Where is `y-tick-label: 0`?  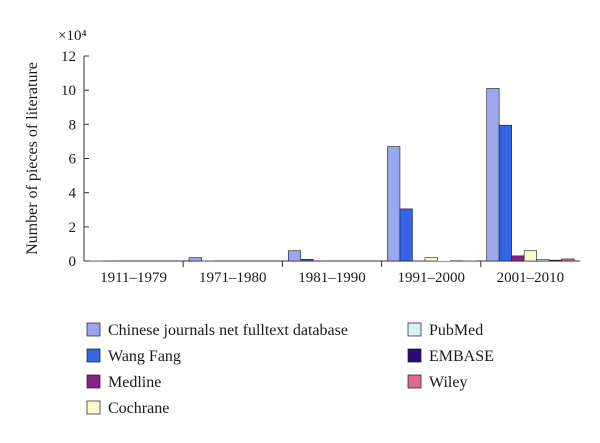
y-tick-label: 0 is located at coordinates (73, 262).